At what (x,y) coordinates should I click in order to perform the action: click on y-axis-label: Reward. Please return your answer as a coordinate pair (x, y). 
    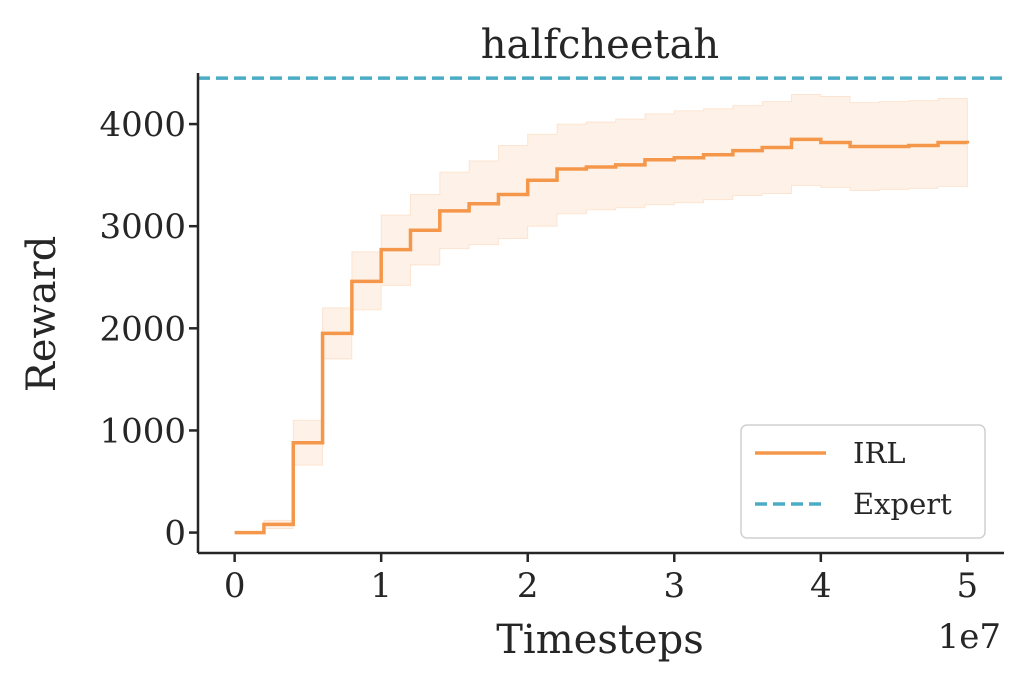
    Looking at the image, I should click on (42, 314).